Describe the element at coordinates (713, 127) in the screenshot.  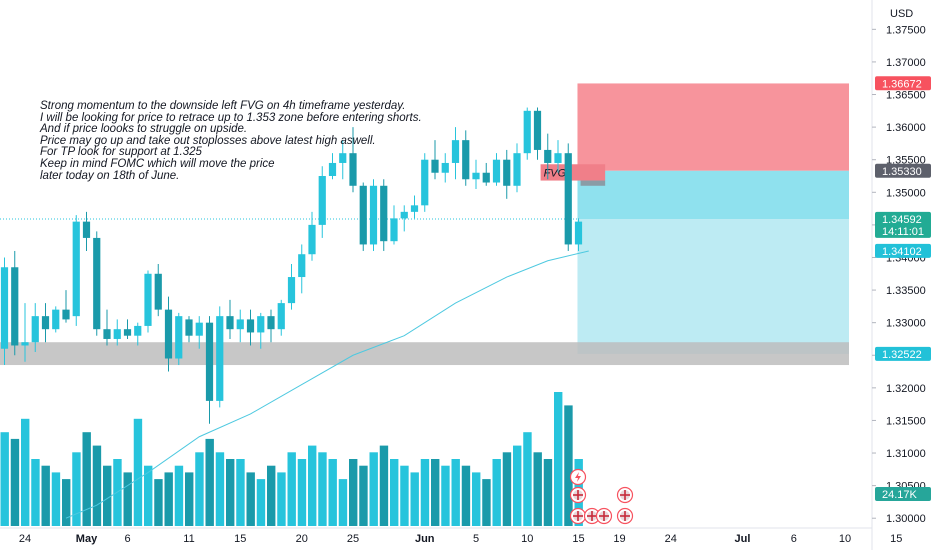
I see `stop-loss-zone` at that location.